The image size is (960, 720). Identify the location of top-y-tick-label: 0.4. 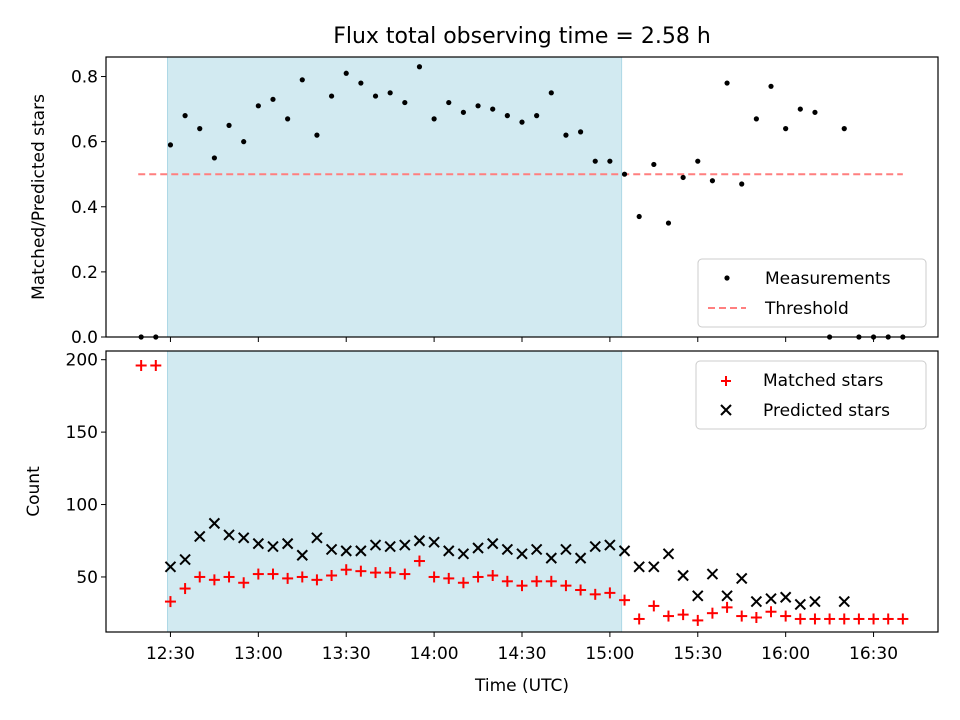
(84, 208).